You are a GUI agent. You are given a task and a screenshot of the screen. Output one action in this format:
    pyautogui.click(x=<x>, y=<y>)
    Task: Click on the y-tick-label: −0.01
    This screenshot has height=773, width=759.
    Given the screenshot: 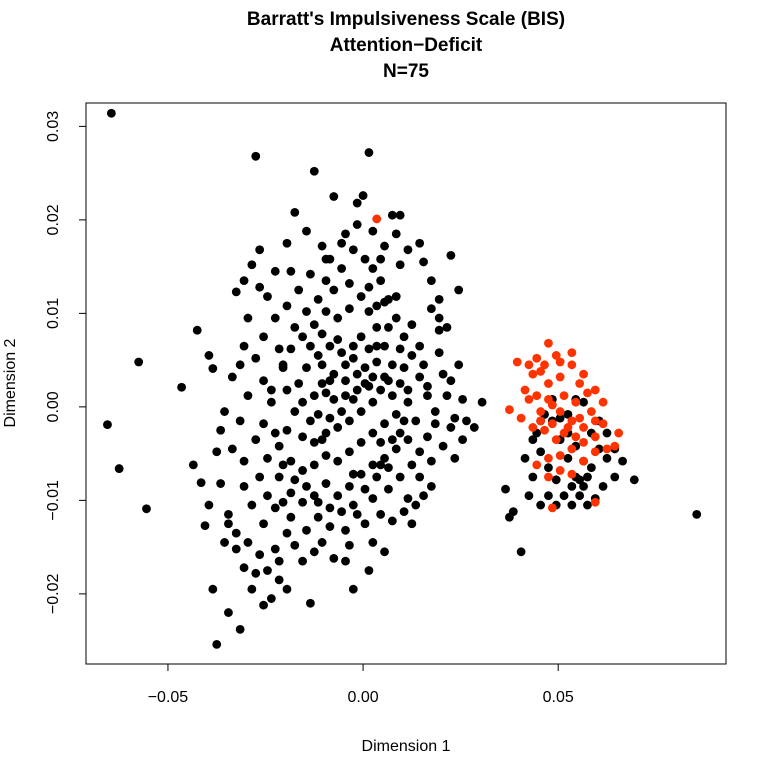 What is the action you would take?
    pyautogui.click(x=53, y=500)
    